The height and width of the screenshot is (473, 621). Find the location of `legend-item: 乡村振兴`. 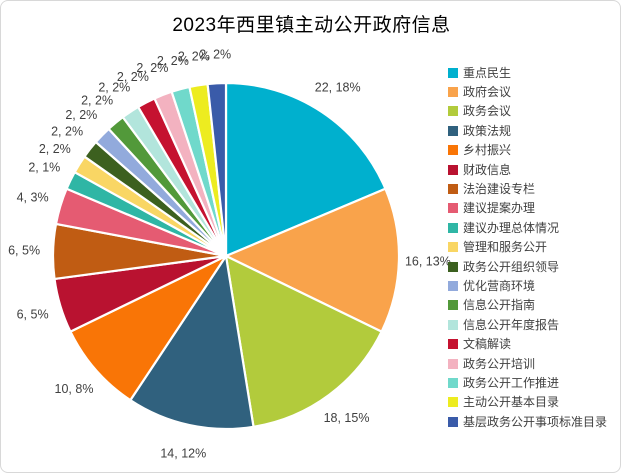

legend-item: 乡村振兴 is located at coordinates (534, 150).